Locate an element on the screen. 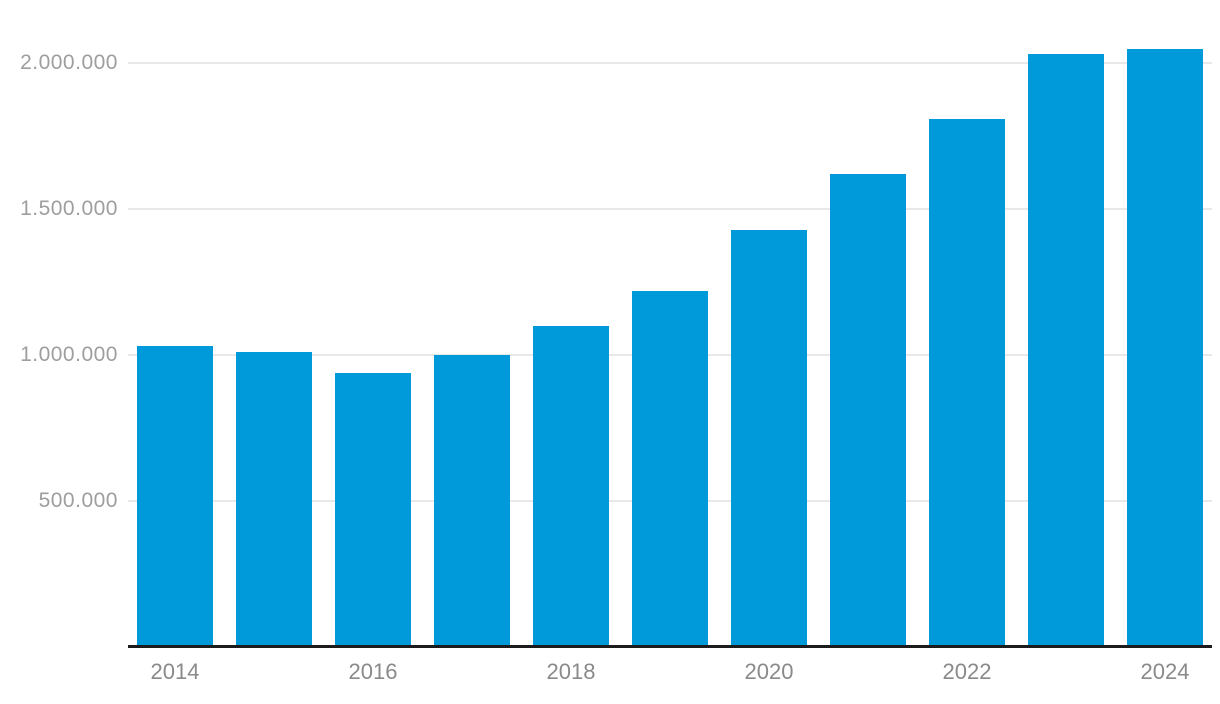  gridline-2.000.000 is located at coordinates (670, 63).